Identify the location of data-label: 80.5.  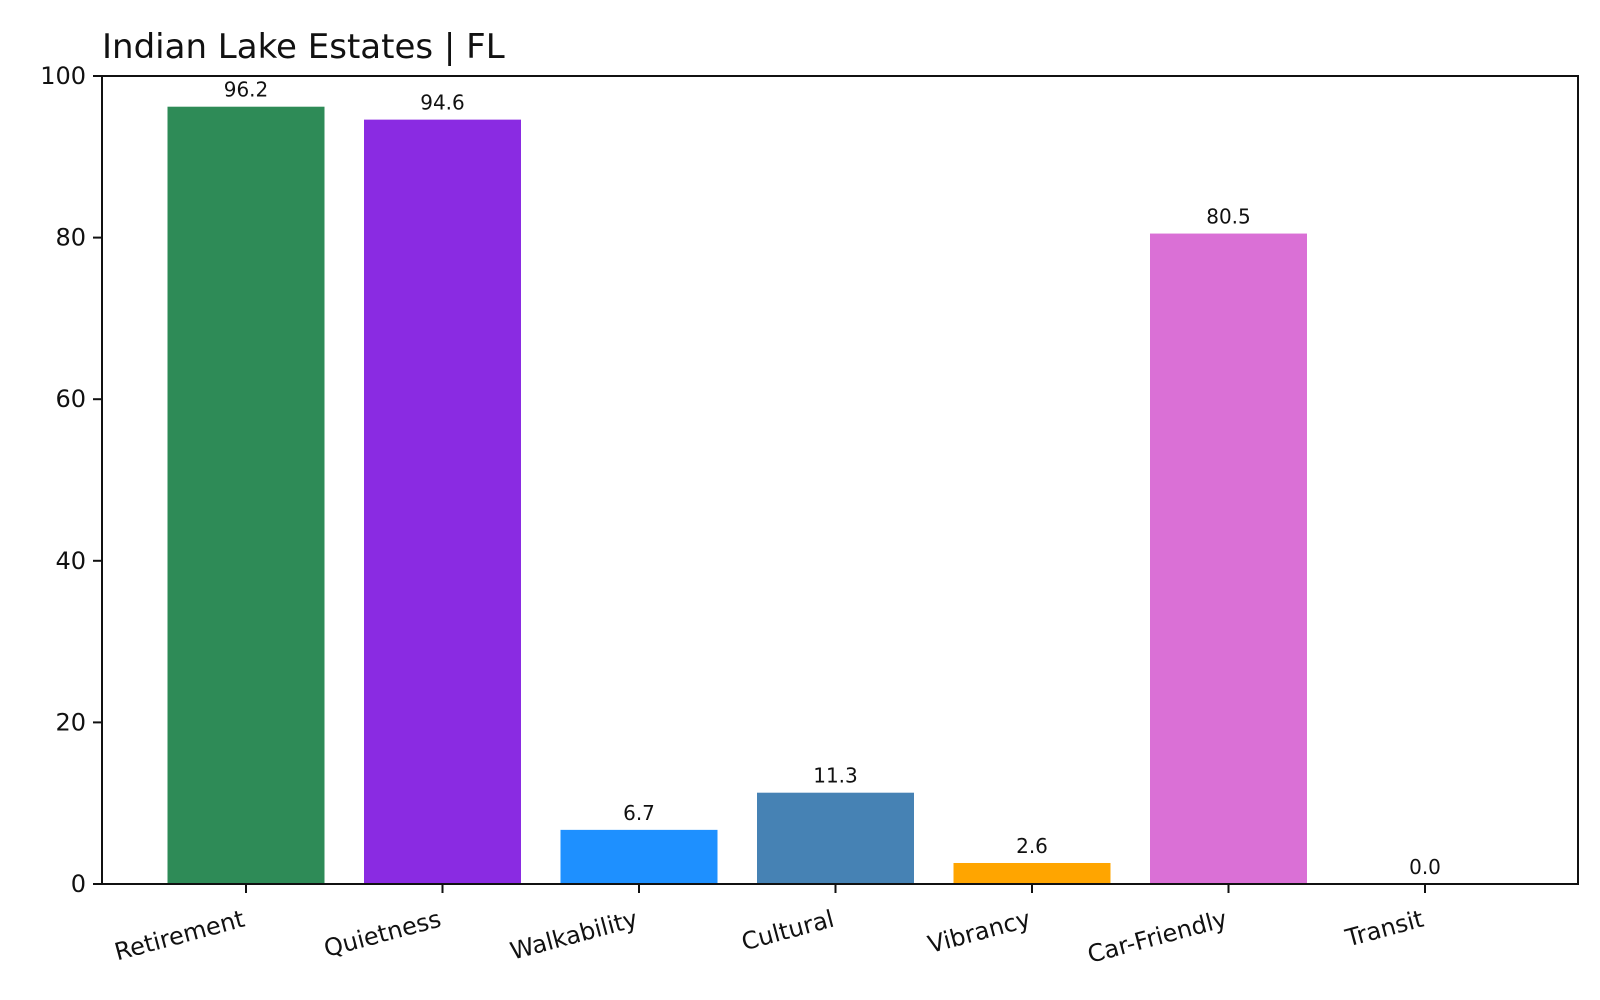
(1228, 217).